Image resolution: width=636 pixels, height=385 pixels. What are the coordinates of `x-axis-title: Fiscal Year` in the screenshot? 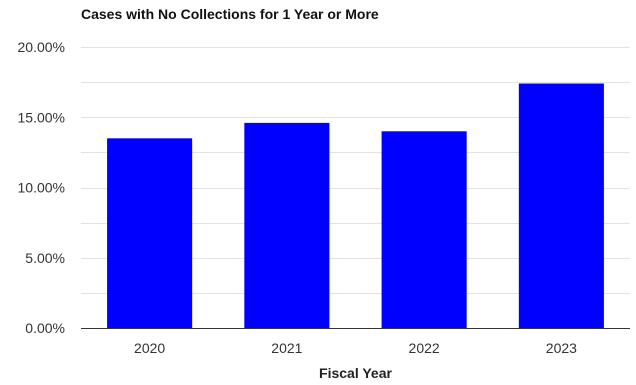 It's located at (355, 373).